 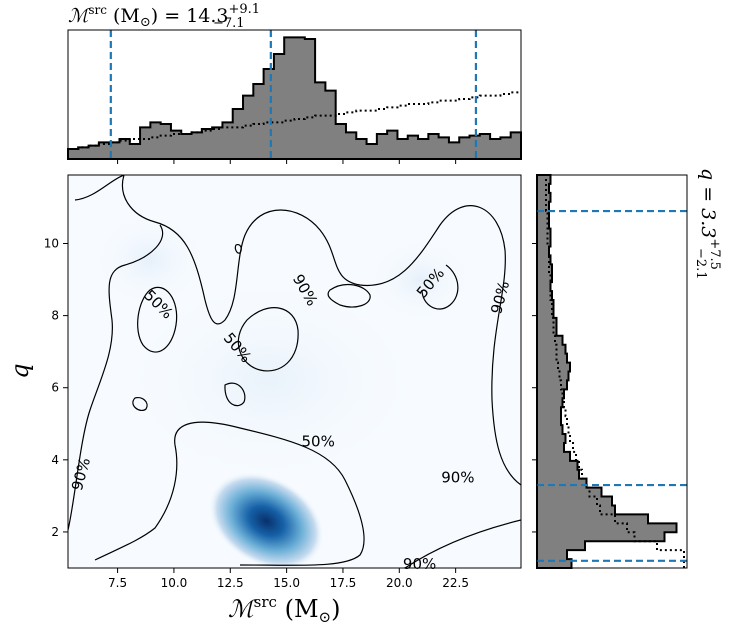 I want to click on contour-50-peak, so click(x=229, y=493).